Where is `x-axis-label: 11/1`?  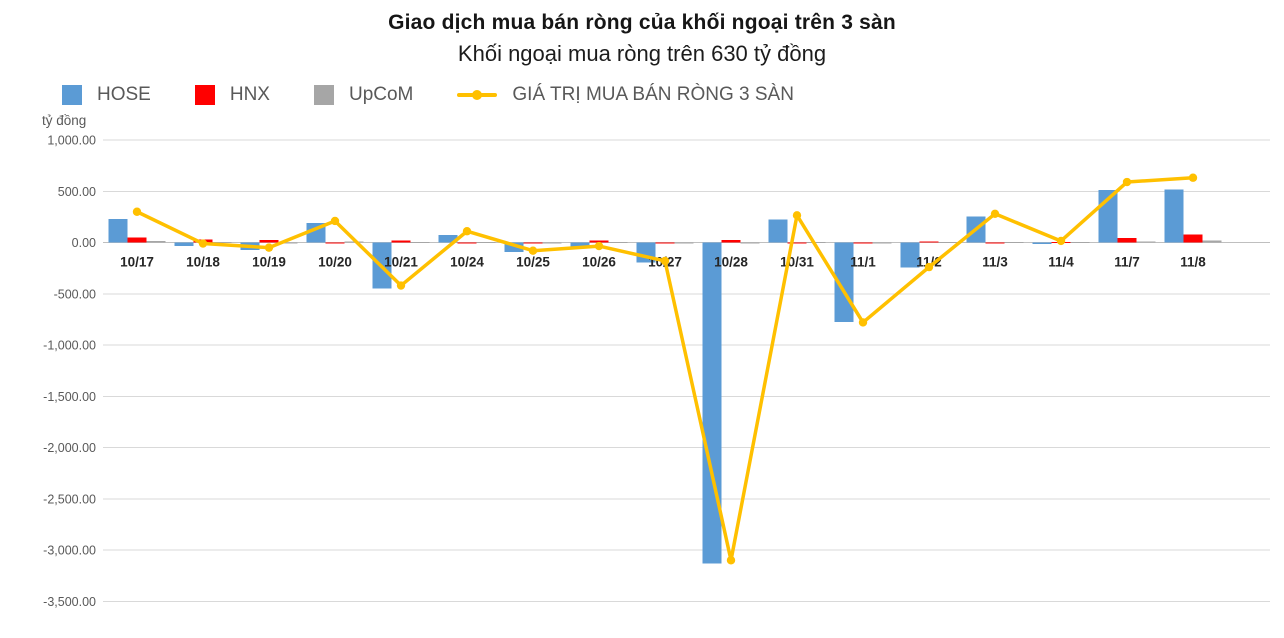 x-axis-label: 11/1 is located at coordinates (863, 262).